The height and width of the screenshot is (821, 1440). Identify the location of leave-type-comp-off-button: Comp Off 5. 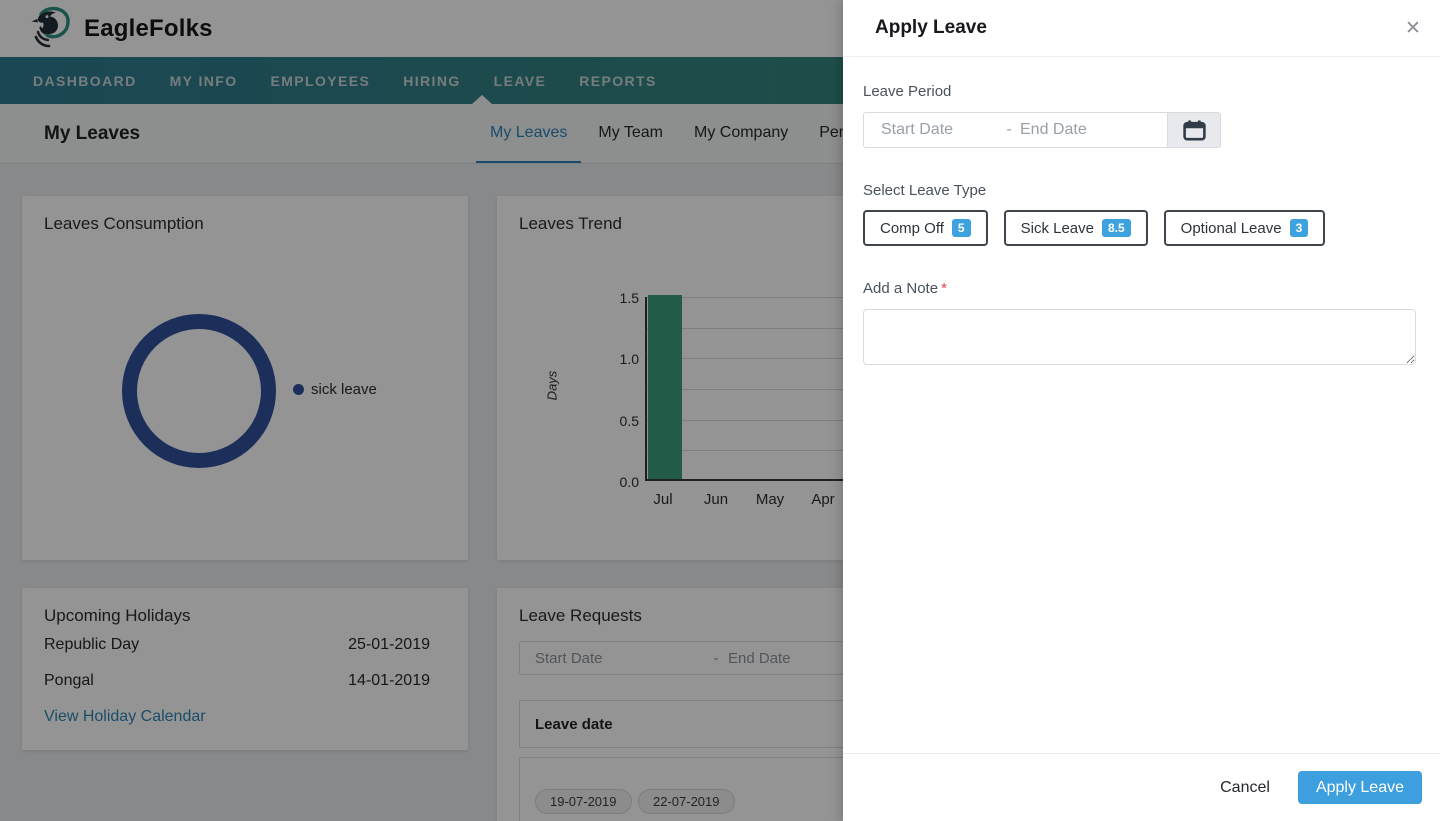
(925, 228).